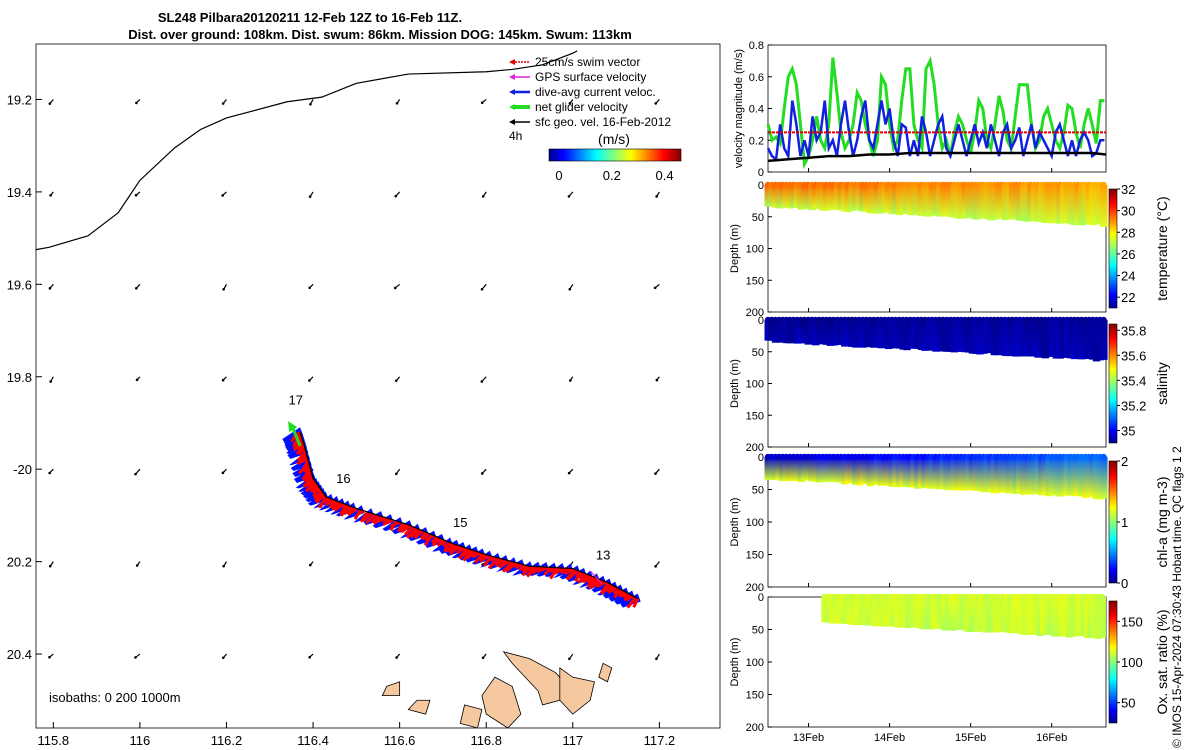  Describe the element at coordinates (755, 385) in the screenshot. I see `salinity-y-tick-label: 100` at that location.